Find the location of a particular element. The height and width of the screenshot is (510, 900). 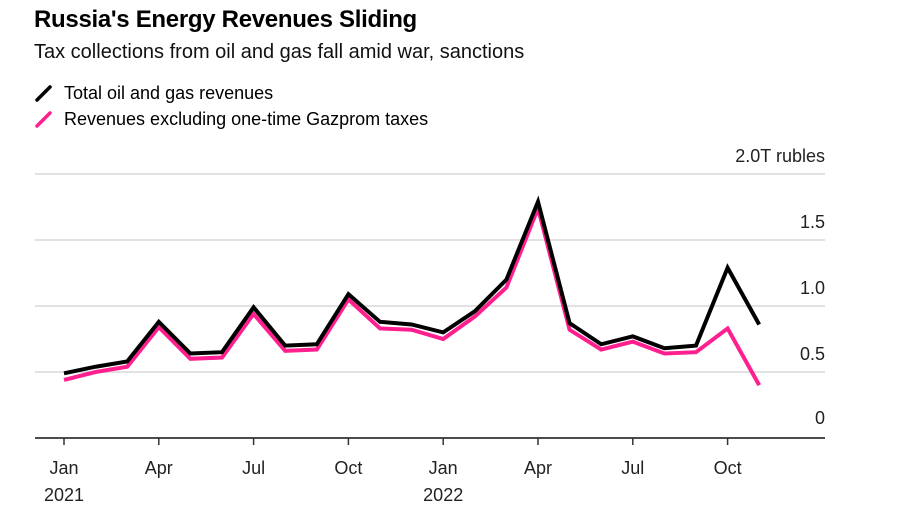

y-tick-label: 0 is located at coordinates (820, 418).